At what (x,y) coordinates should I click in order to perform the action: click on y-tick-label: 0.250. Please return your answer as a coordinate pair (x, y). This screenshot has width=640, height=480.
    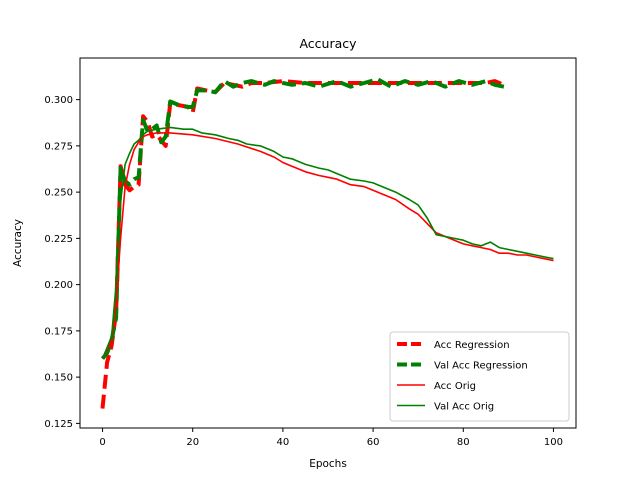
    Looking at the image, I should click on (58, 193).